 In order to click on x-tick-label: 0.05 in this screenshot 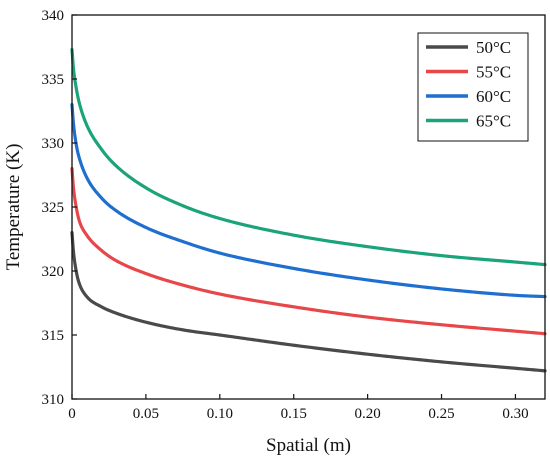, I will do `click(146, 414)`.